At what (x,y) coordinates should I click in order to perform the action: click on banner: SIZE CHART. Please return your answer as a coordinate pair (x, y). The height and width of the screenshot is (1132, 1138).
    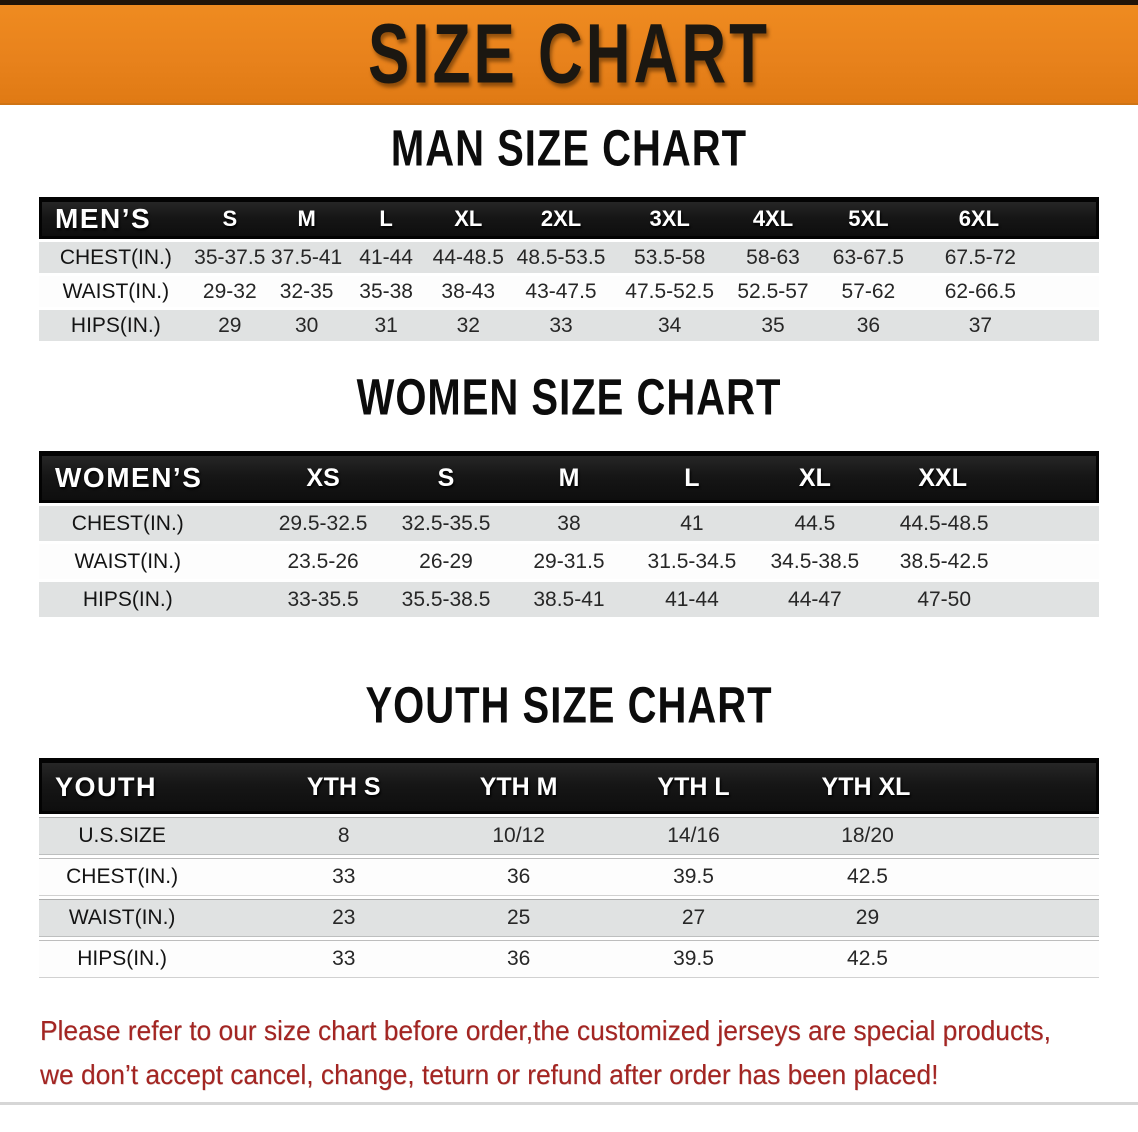
    Looking at the image, I should click on (569, 52).